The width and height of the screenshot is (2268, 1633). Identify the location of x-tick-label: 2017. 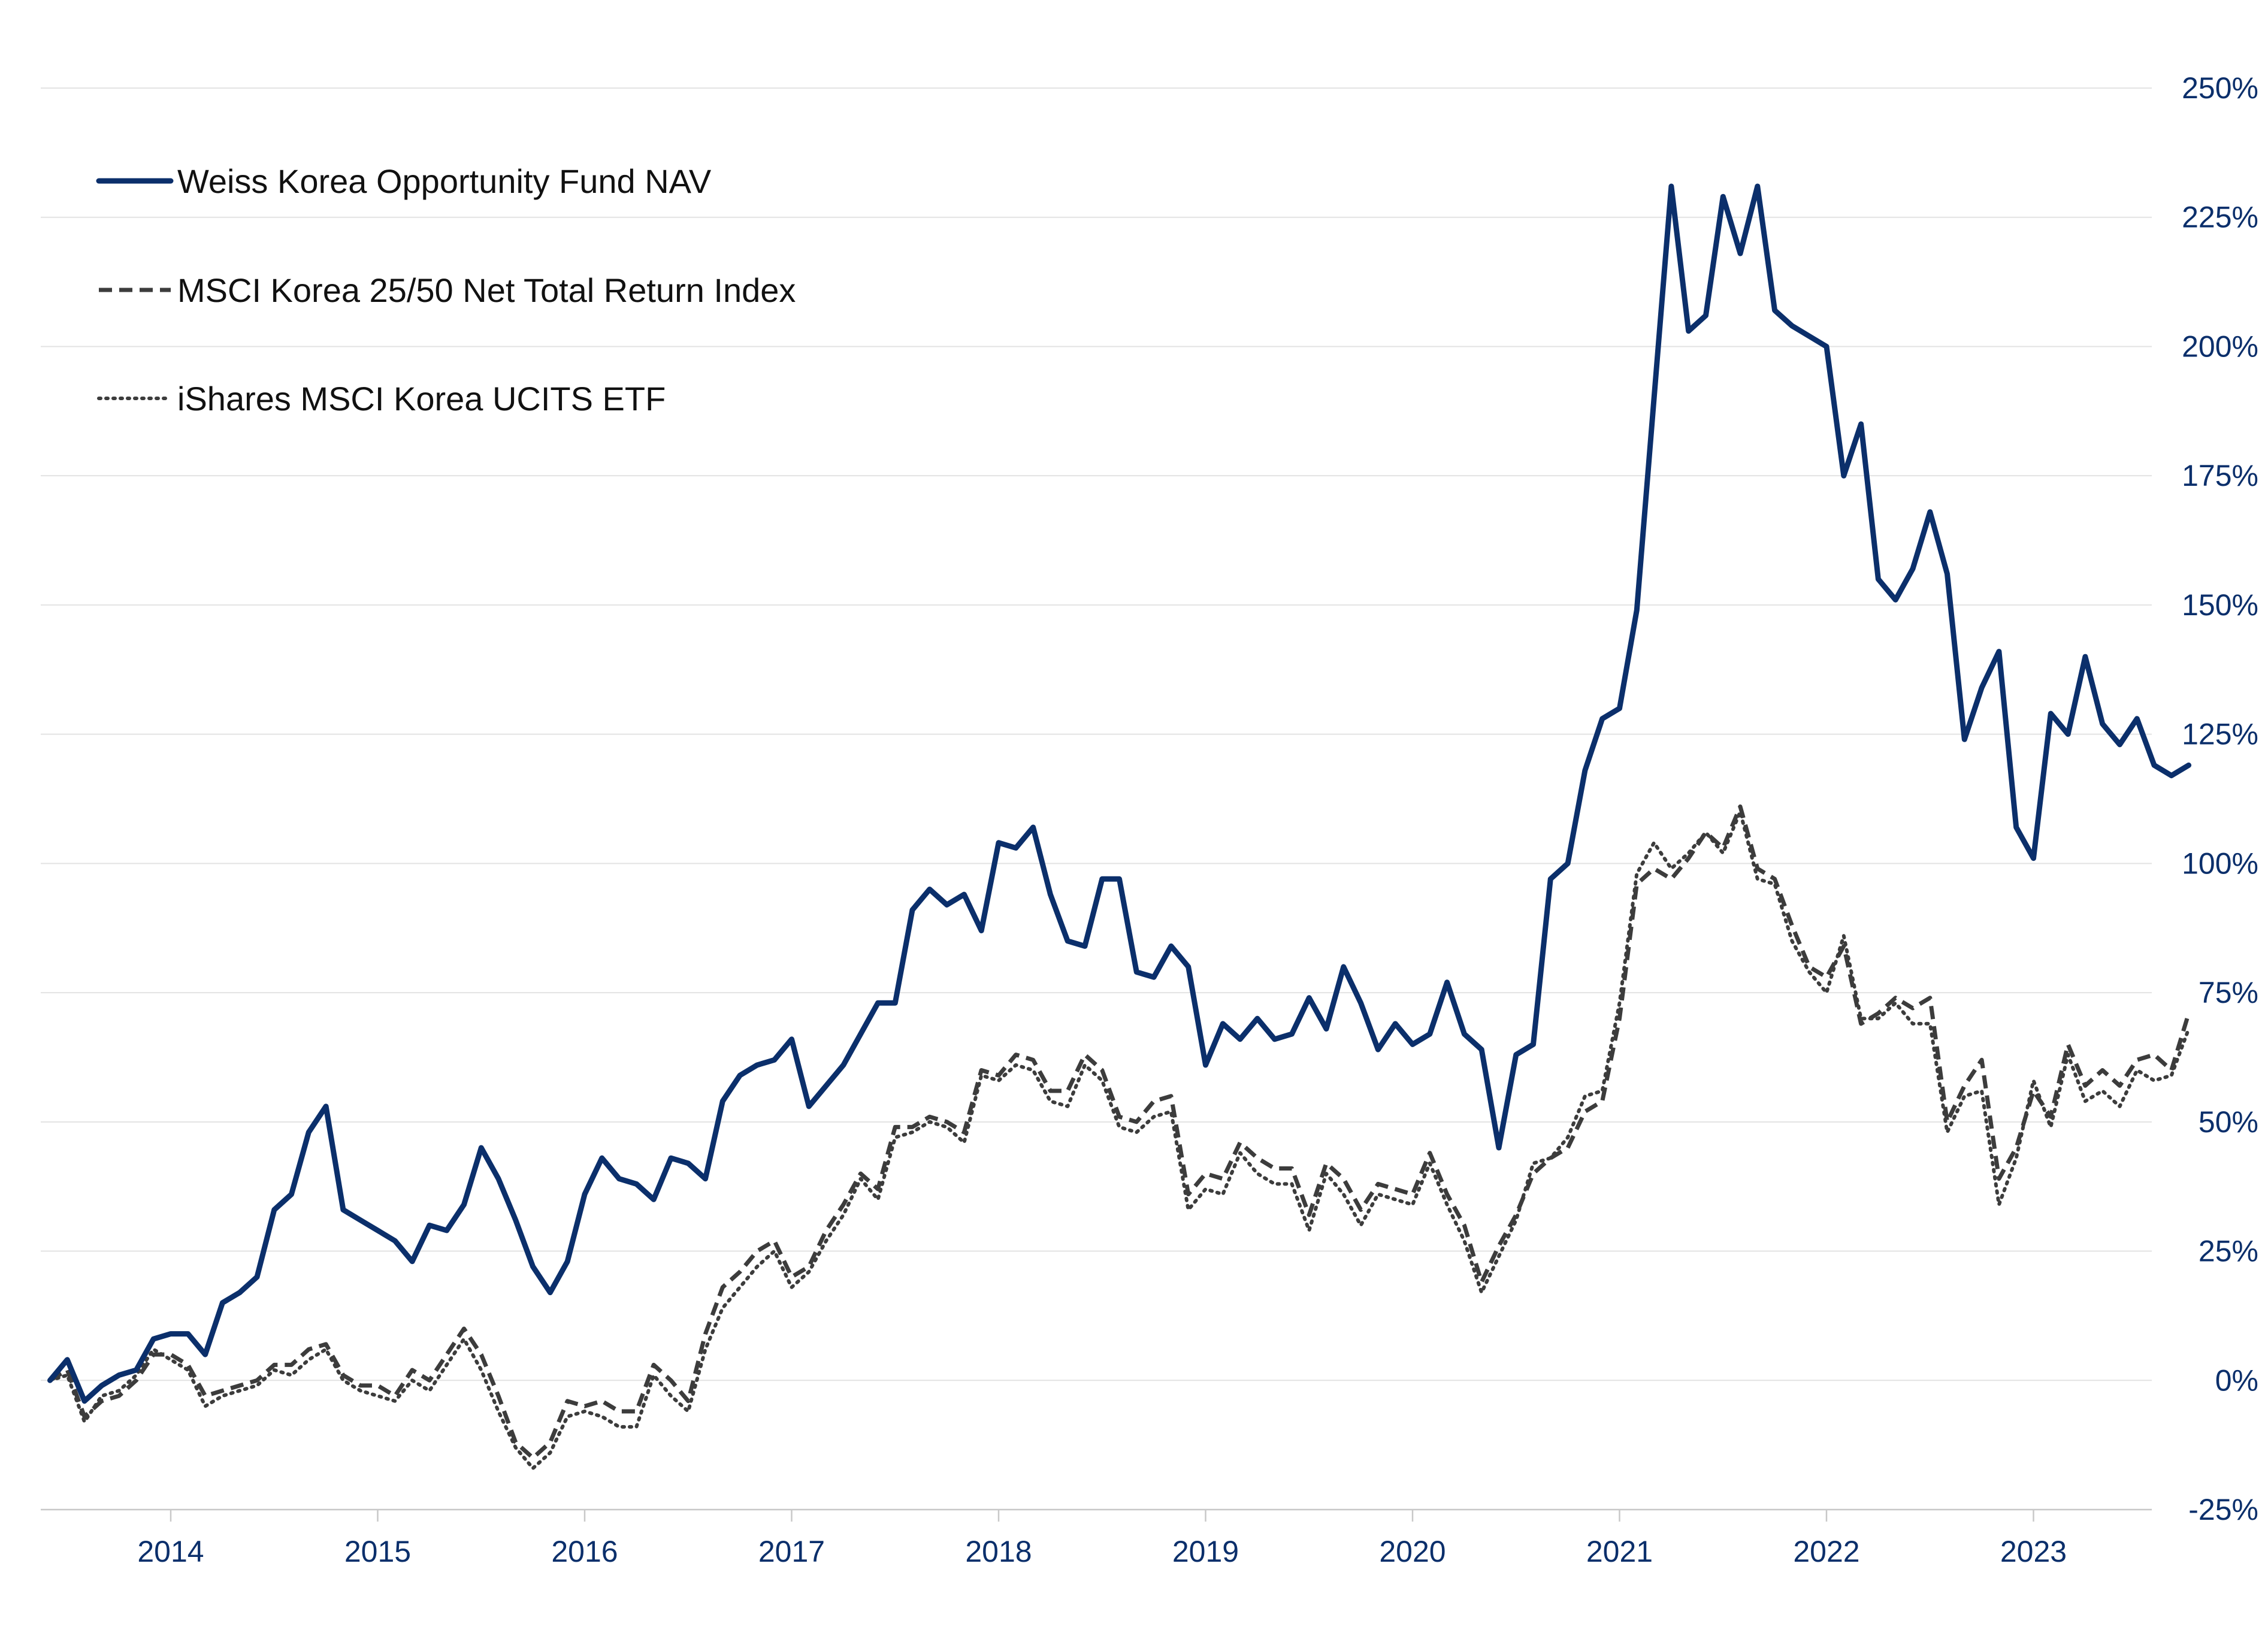
(791, 1551).